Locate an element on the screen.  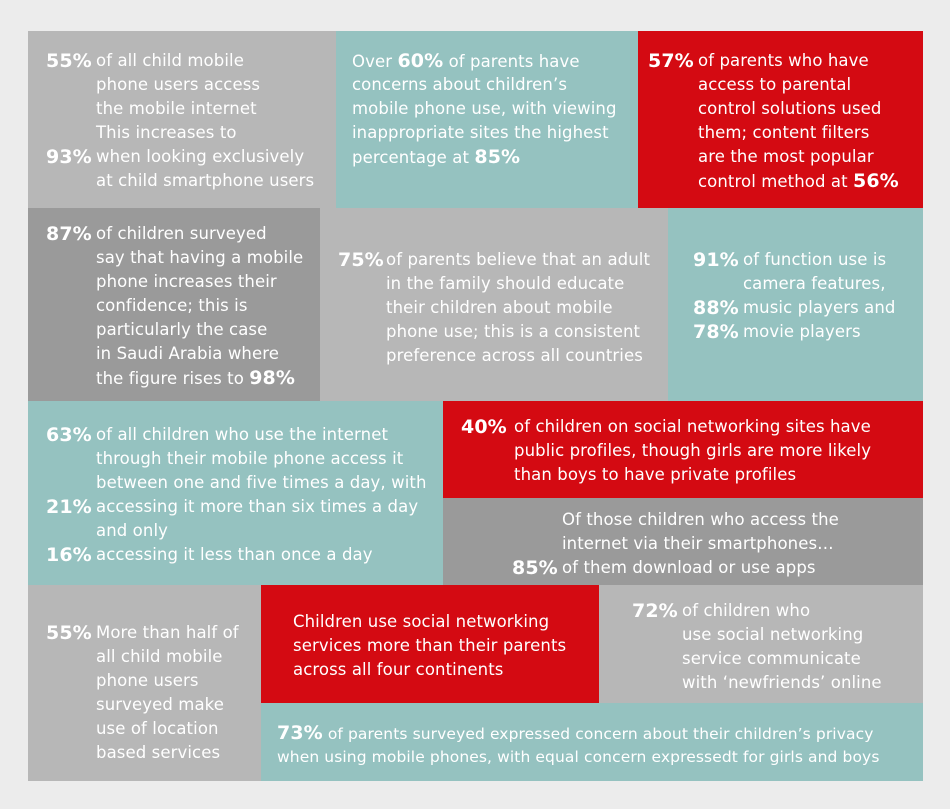
stat-percent: 91% is located at coordinates (716, 260).